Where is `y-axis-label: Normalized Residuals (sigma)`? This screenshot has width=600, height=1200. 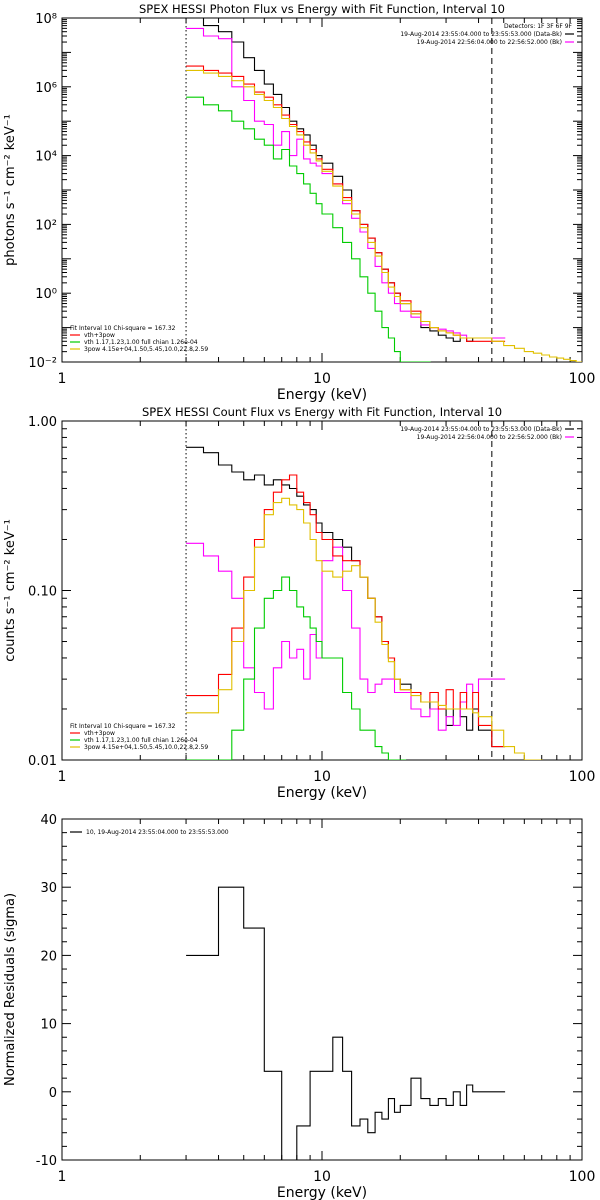
y-axis-label: Normalized Residuals (sigma) is located at coordinates (10, 989).